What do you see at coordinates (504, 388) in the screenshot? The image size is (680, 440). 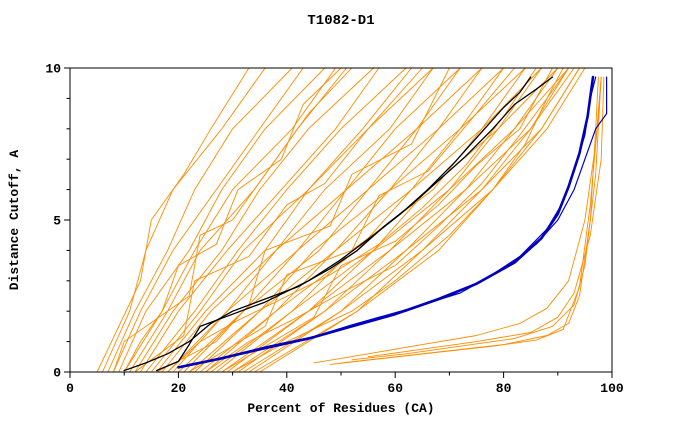 I see `x-tick-label: 80` at bounding box center [504, 388].